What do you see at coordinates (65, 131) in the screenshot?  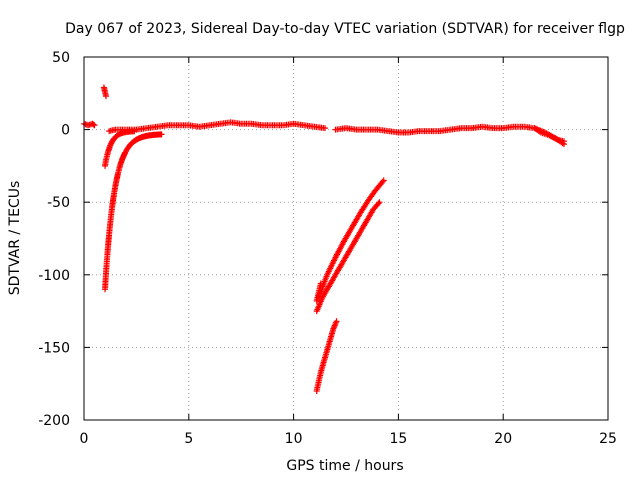 I see `y-tick-label: 0` at bounding box center [65, 131].